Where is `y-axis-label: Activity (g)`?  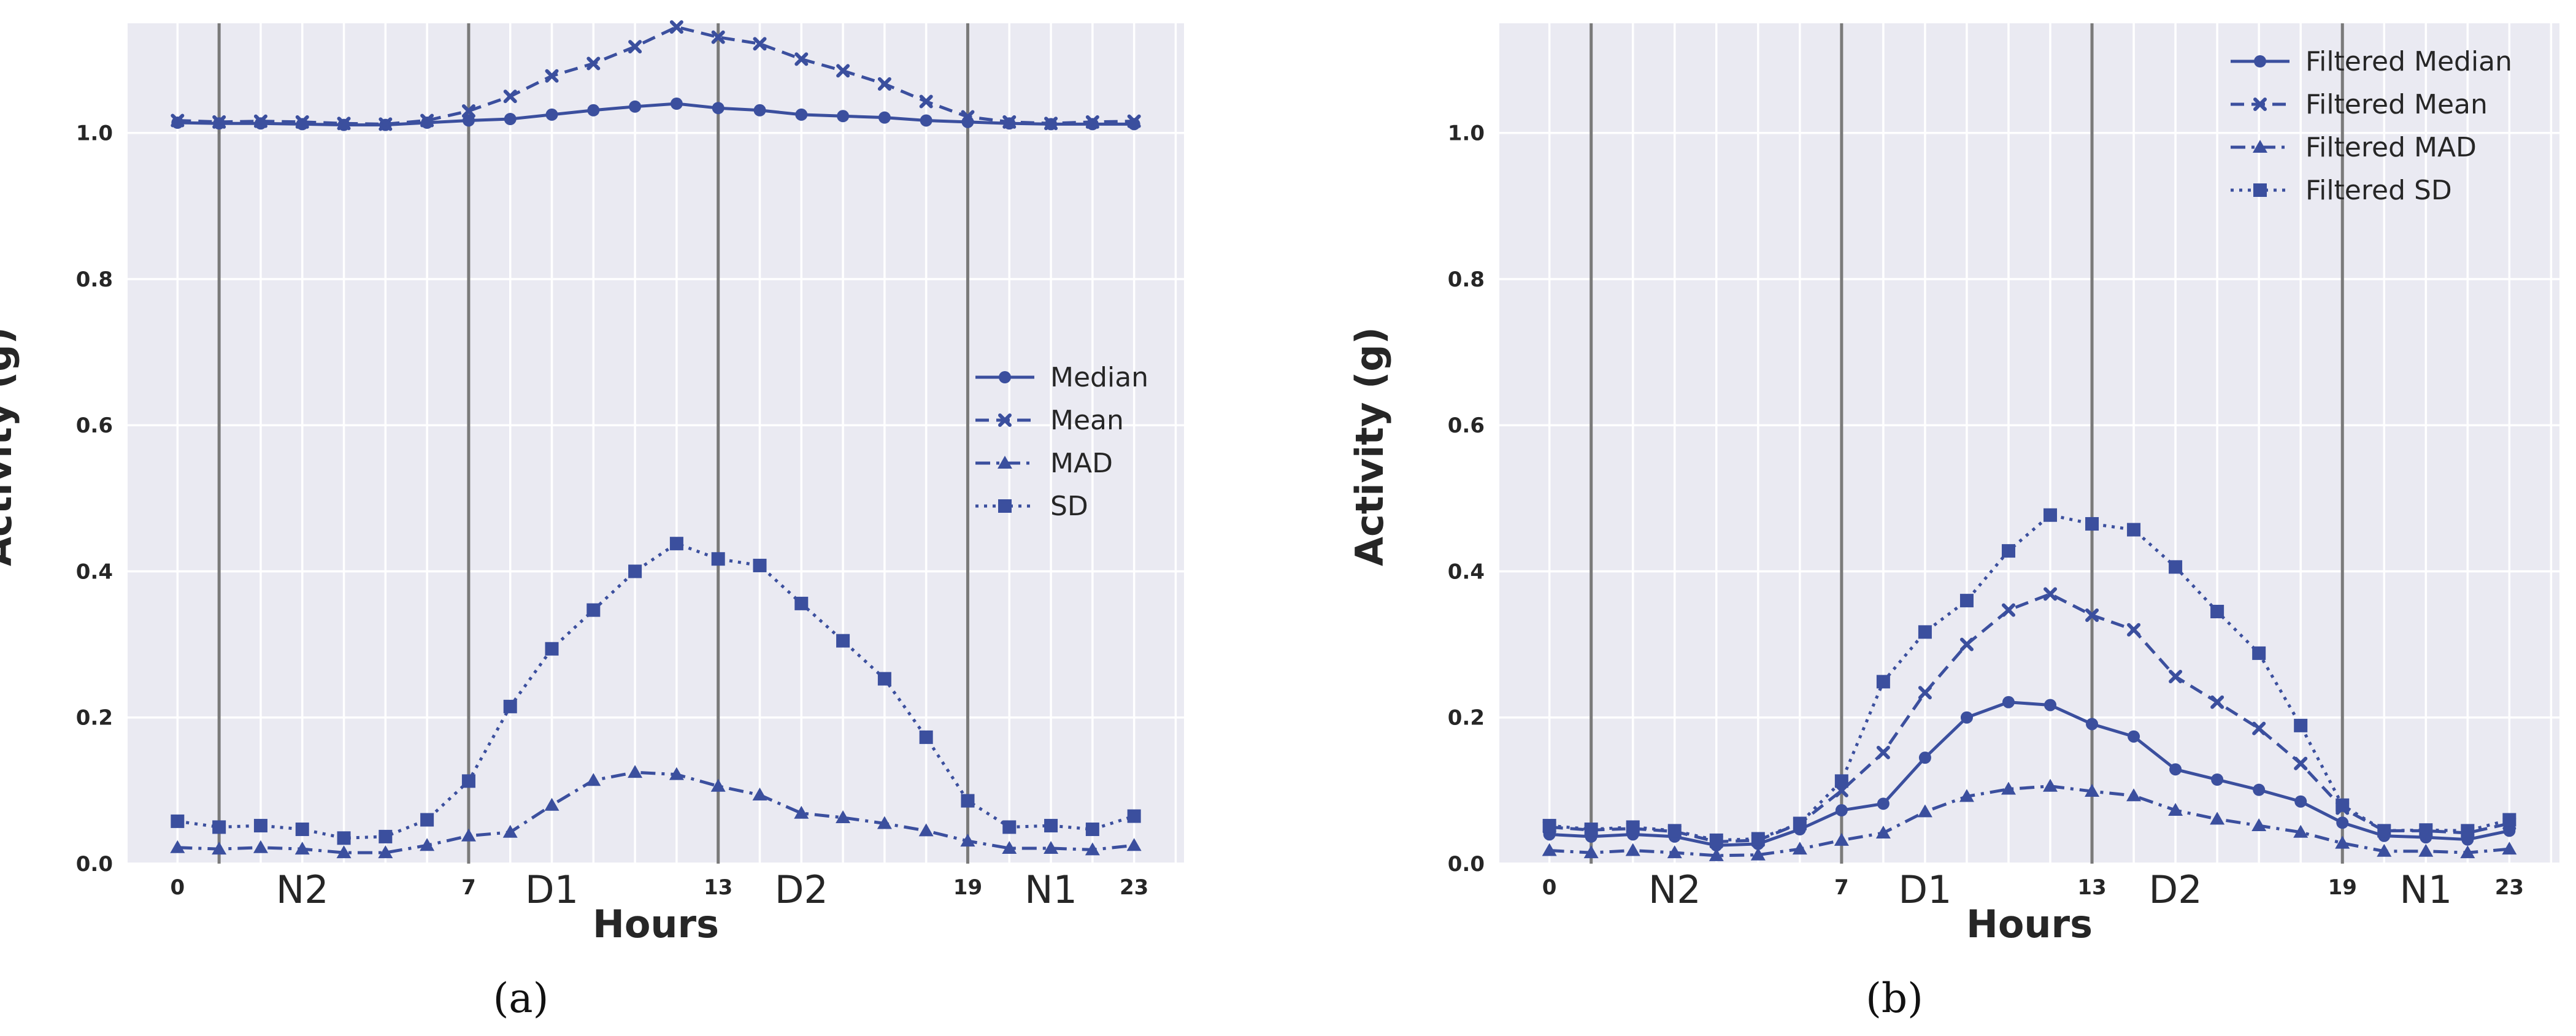
y-axis-label: Activity (g) is located at coordinates (1369, 446).